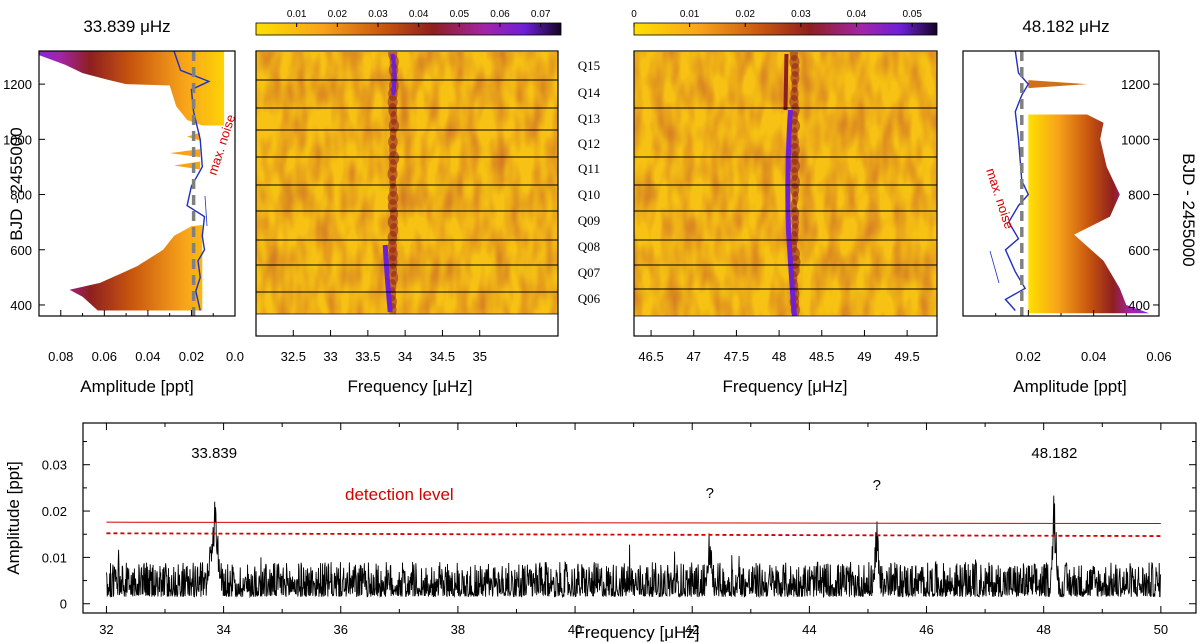 Image resolution: width=1200 pixels, height=643 pixels. I want to click on right-amp-x-tick-label: 0.04, so click(1093, 356).